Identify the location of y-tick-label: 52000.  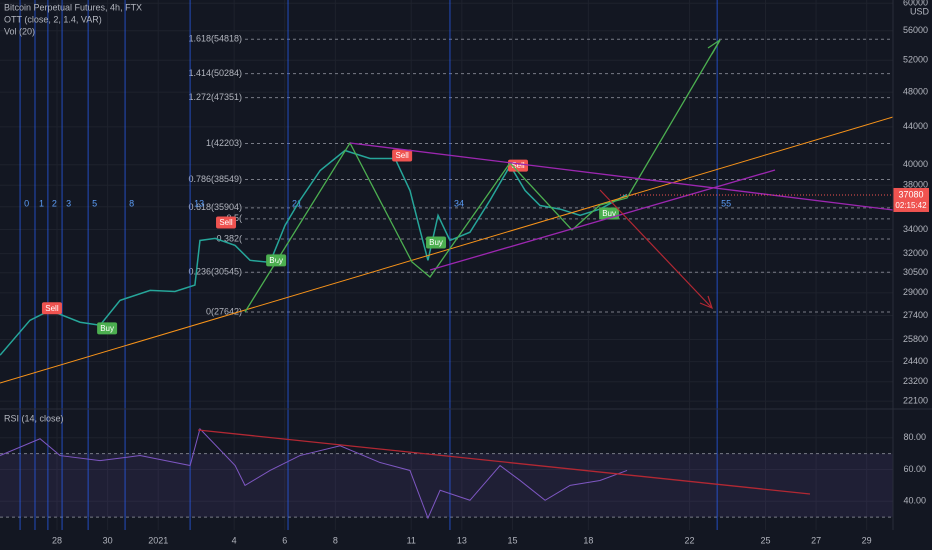
(915, 60).